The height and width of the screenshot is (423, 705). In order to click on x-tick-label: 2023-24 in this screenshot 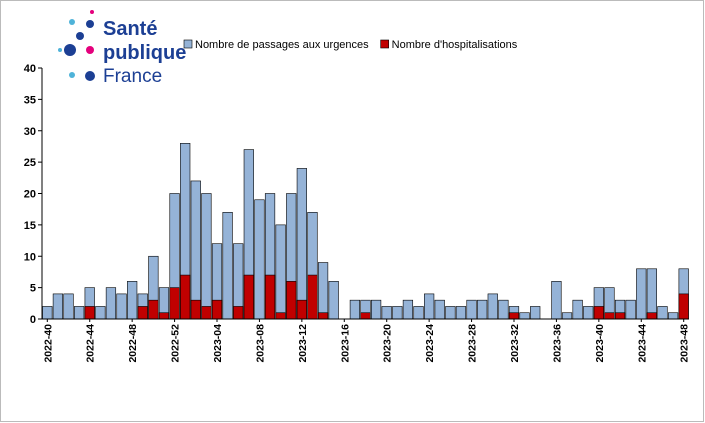, I will do `click(430, 343)`.